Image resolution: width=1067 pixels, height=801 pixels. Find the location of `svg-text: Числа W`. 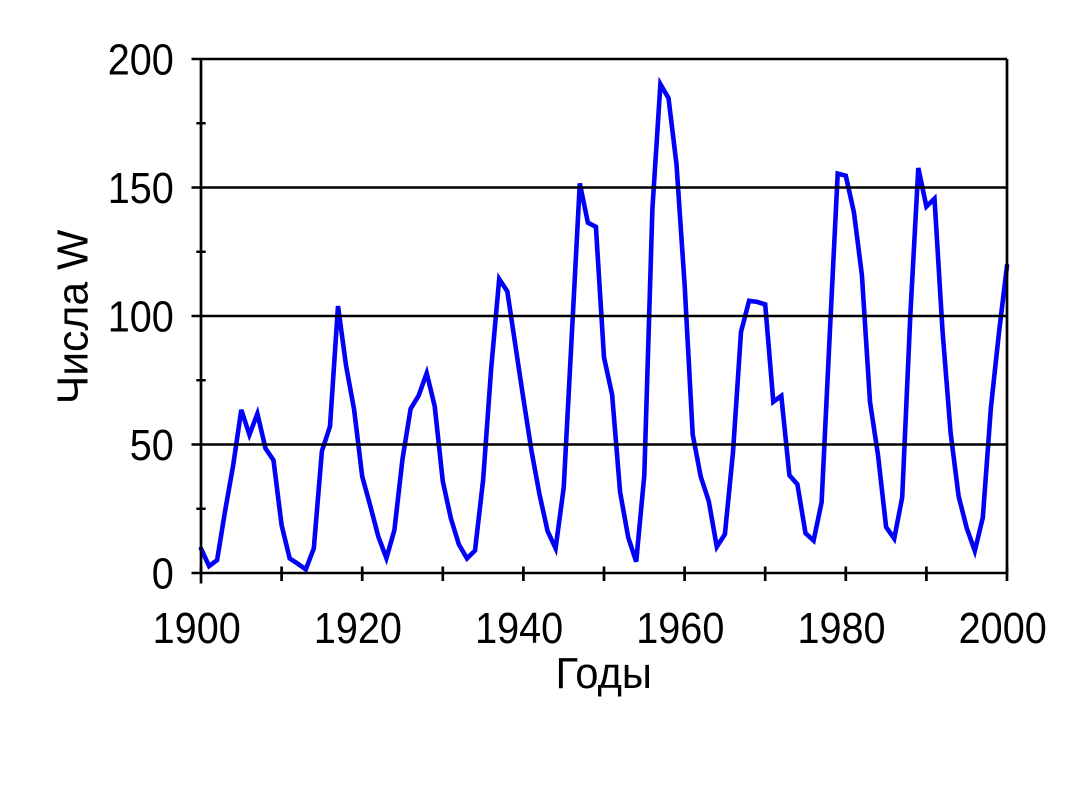

svg-text: Числа W is located at coordinates (73, 317).